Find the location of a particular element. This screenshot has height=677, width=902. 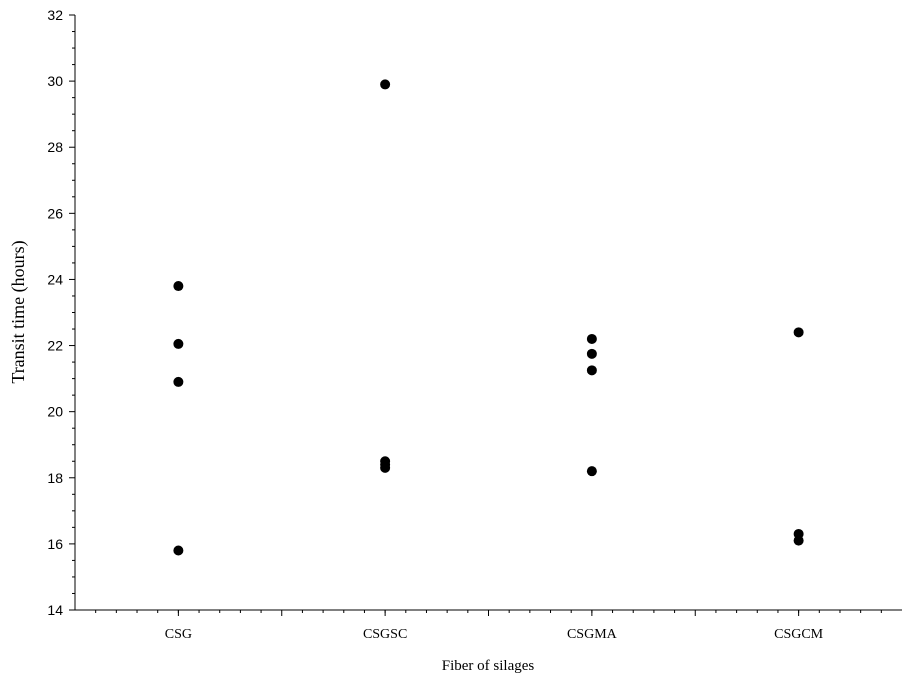

y-tick-label: 22 is located at coordinates (55, 346).